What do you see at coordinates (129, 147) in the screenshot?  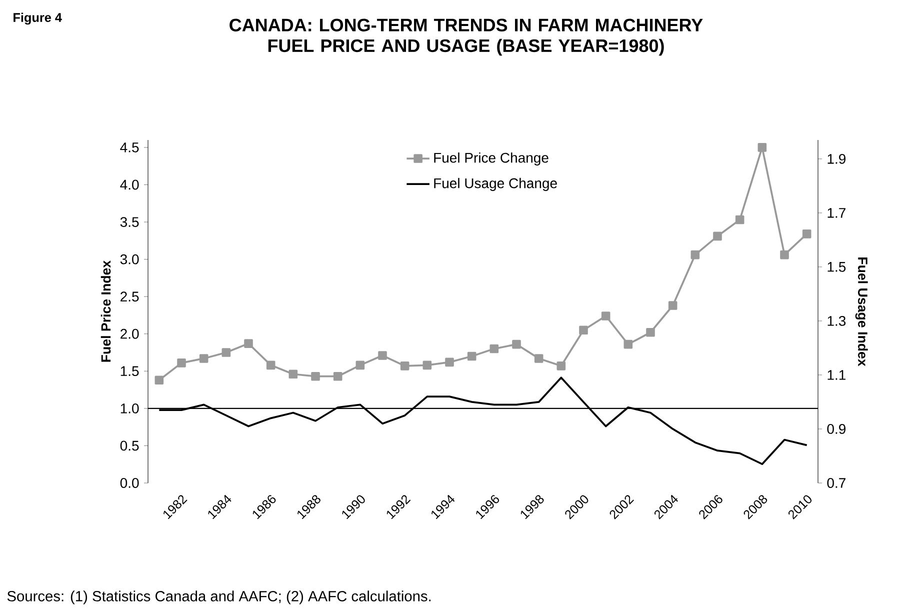 I see `y-tick-label: 4.5` at bounding box center [129, 147].